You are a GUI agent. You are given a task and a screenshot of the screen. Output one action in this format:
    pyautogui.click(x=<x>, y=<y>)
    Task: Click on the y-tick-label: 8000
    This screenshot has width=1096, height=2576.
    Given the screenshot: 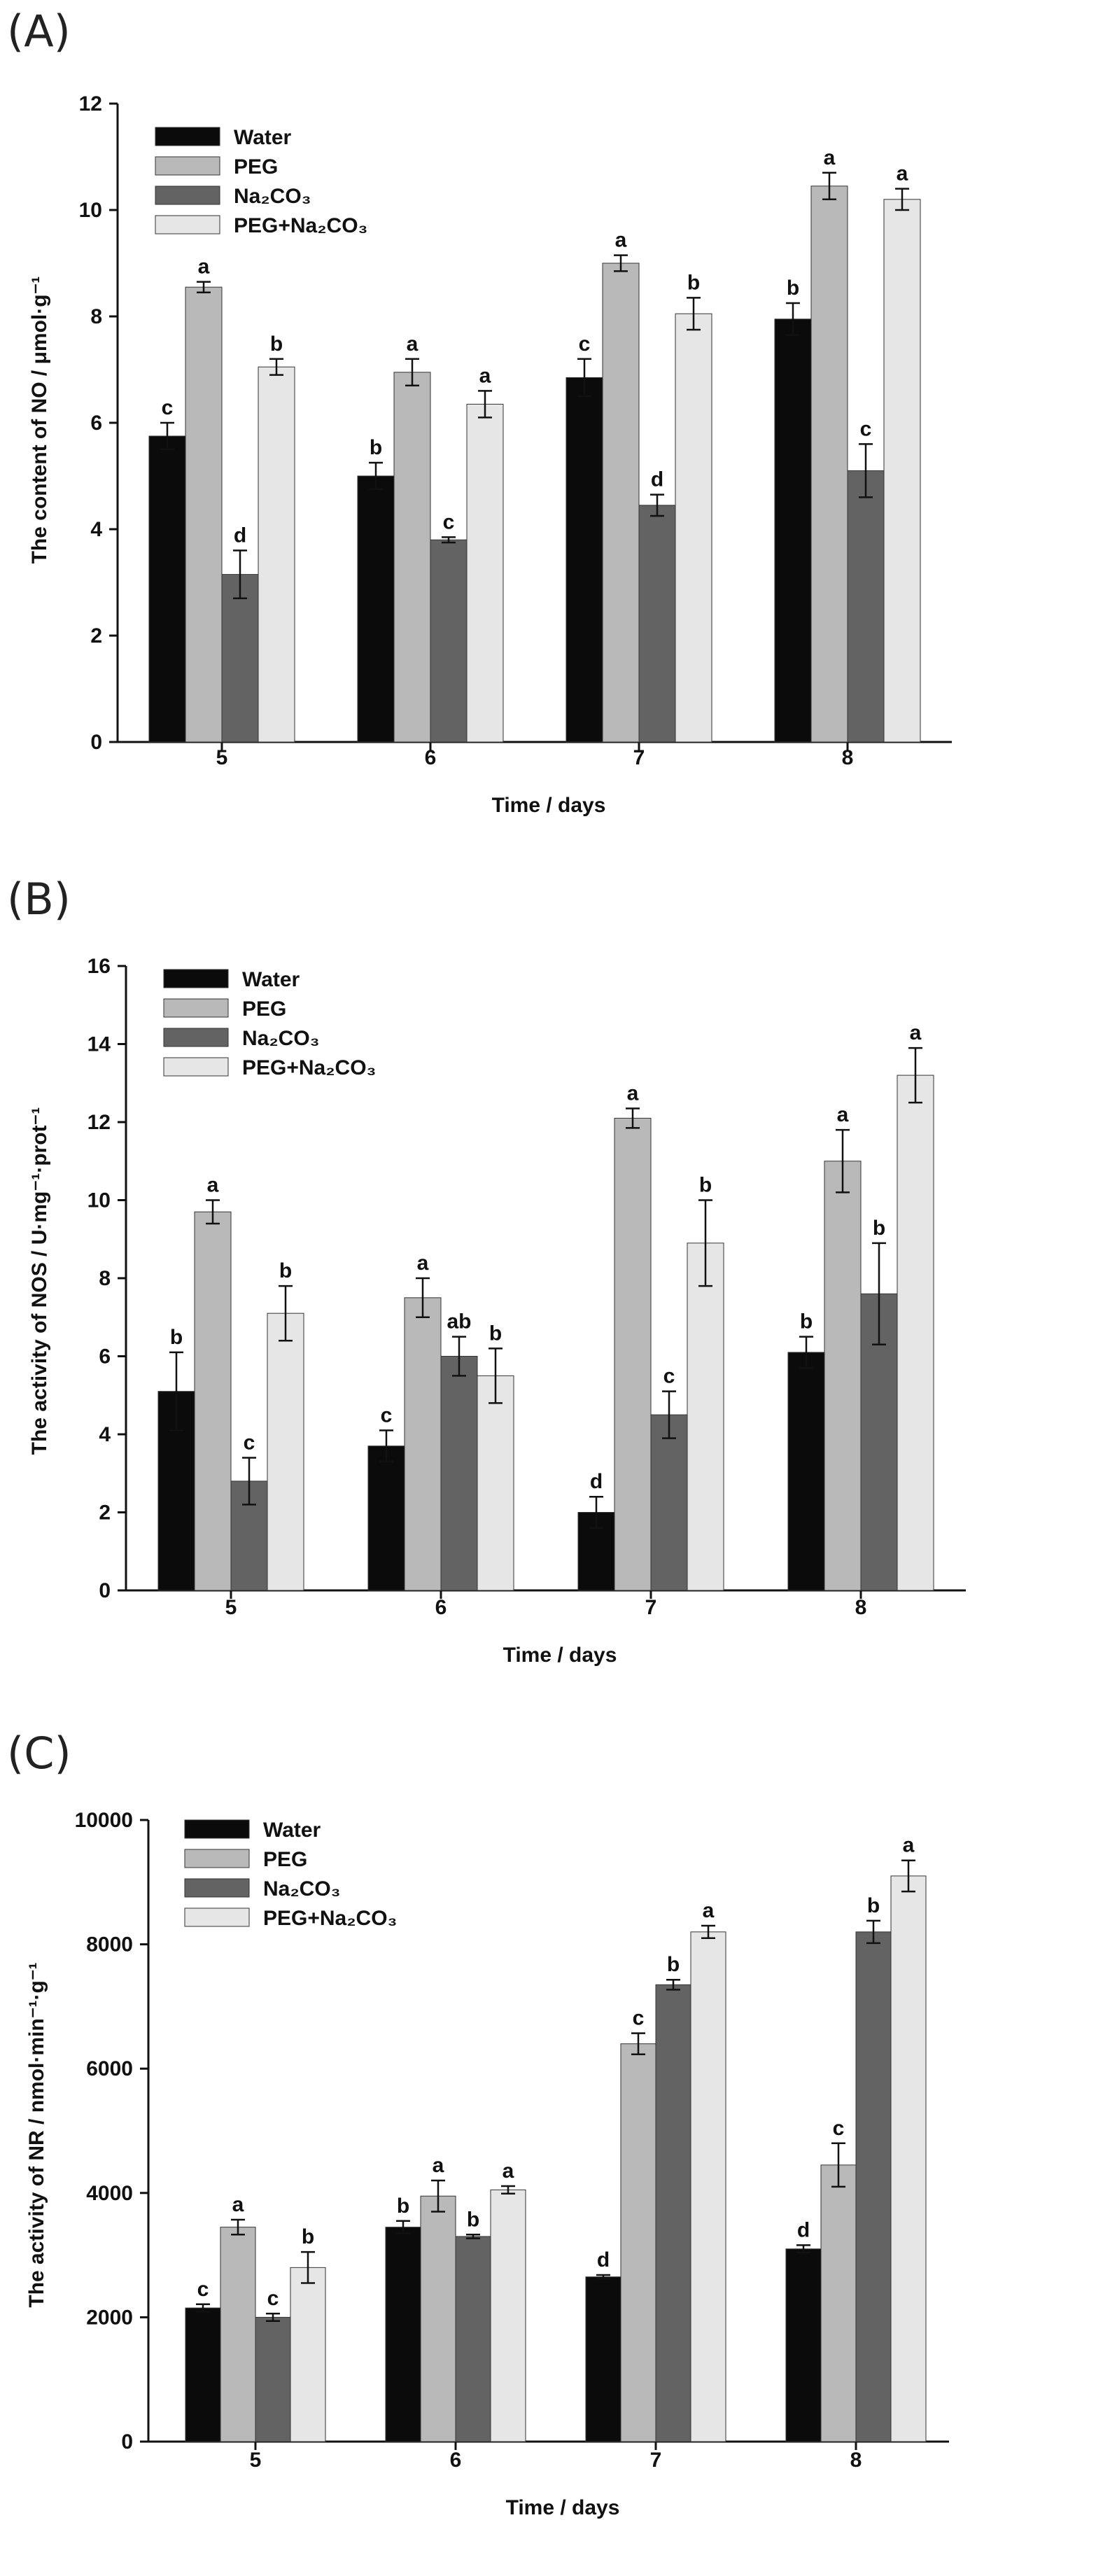 What is the action you would take?
    pyautogui.click(x=109, y=1944)
    